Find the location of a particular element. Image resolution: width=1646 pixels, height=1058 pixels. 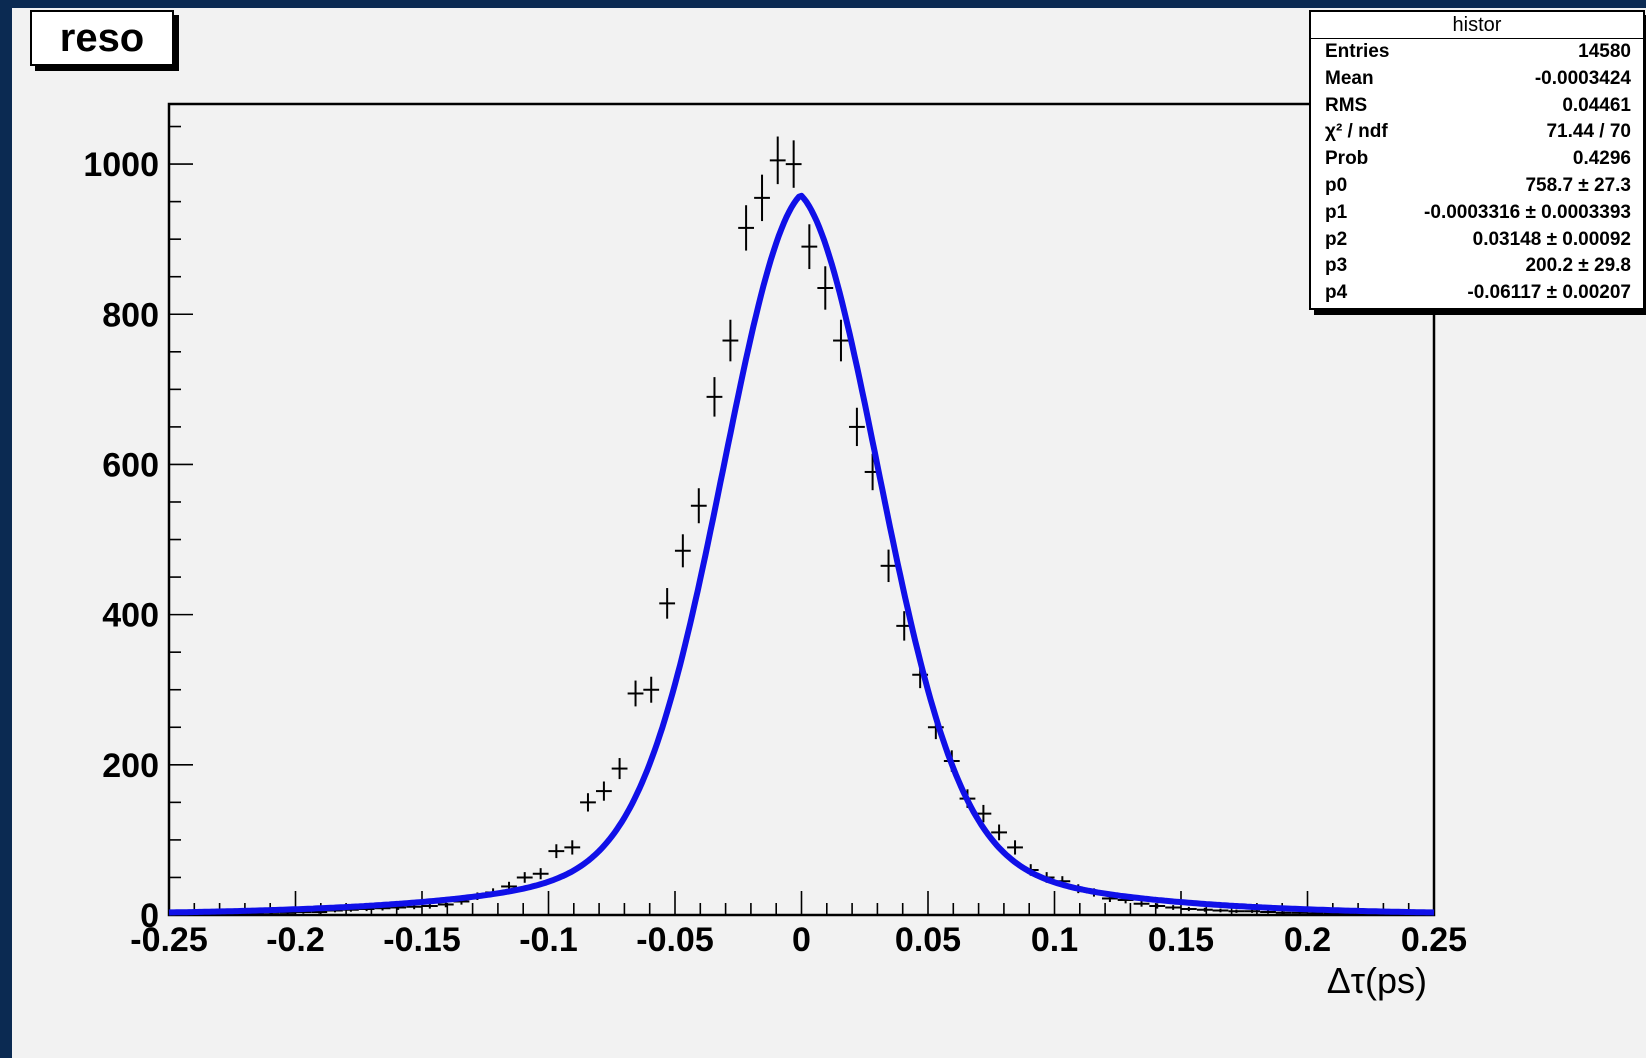

y-tick-label: 600 is located at coordinates (130, 465).